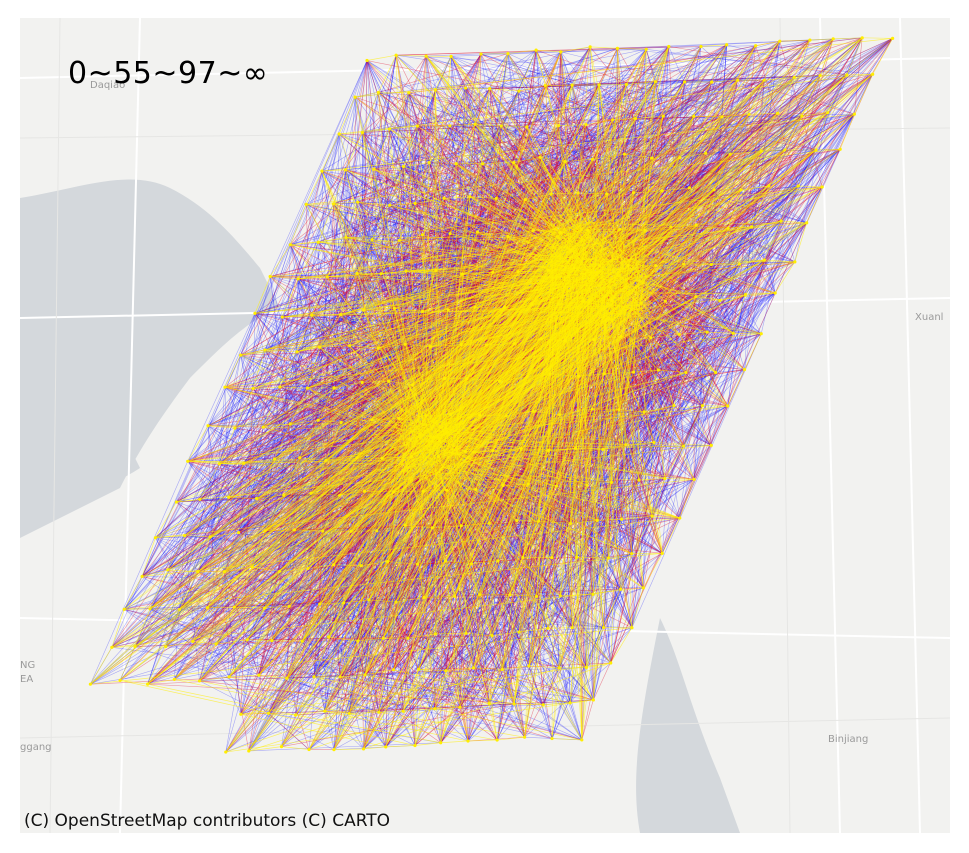 The image size is (969, 853). What do you see at coordinates (36, 747) in the screenshot?
I see `place-label-ggang: ggang` at bounding box center [36, 747].